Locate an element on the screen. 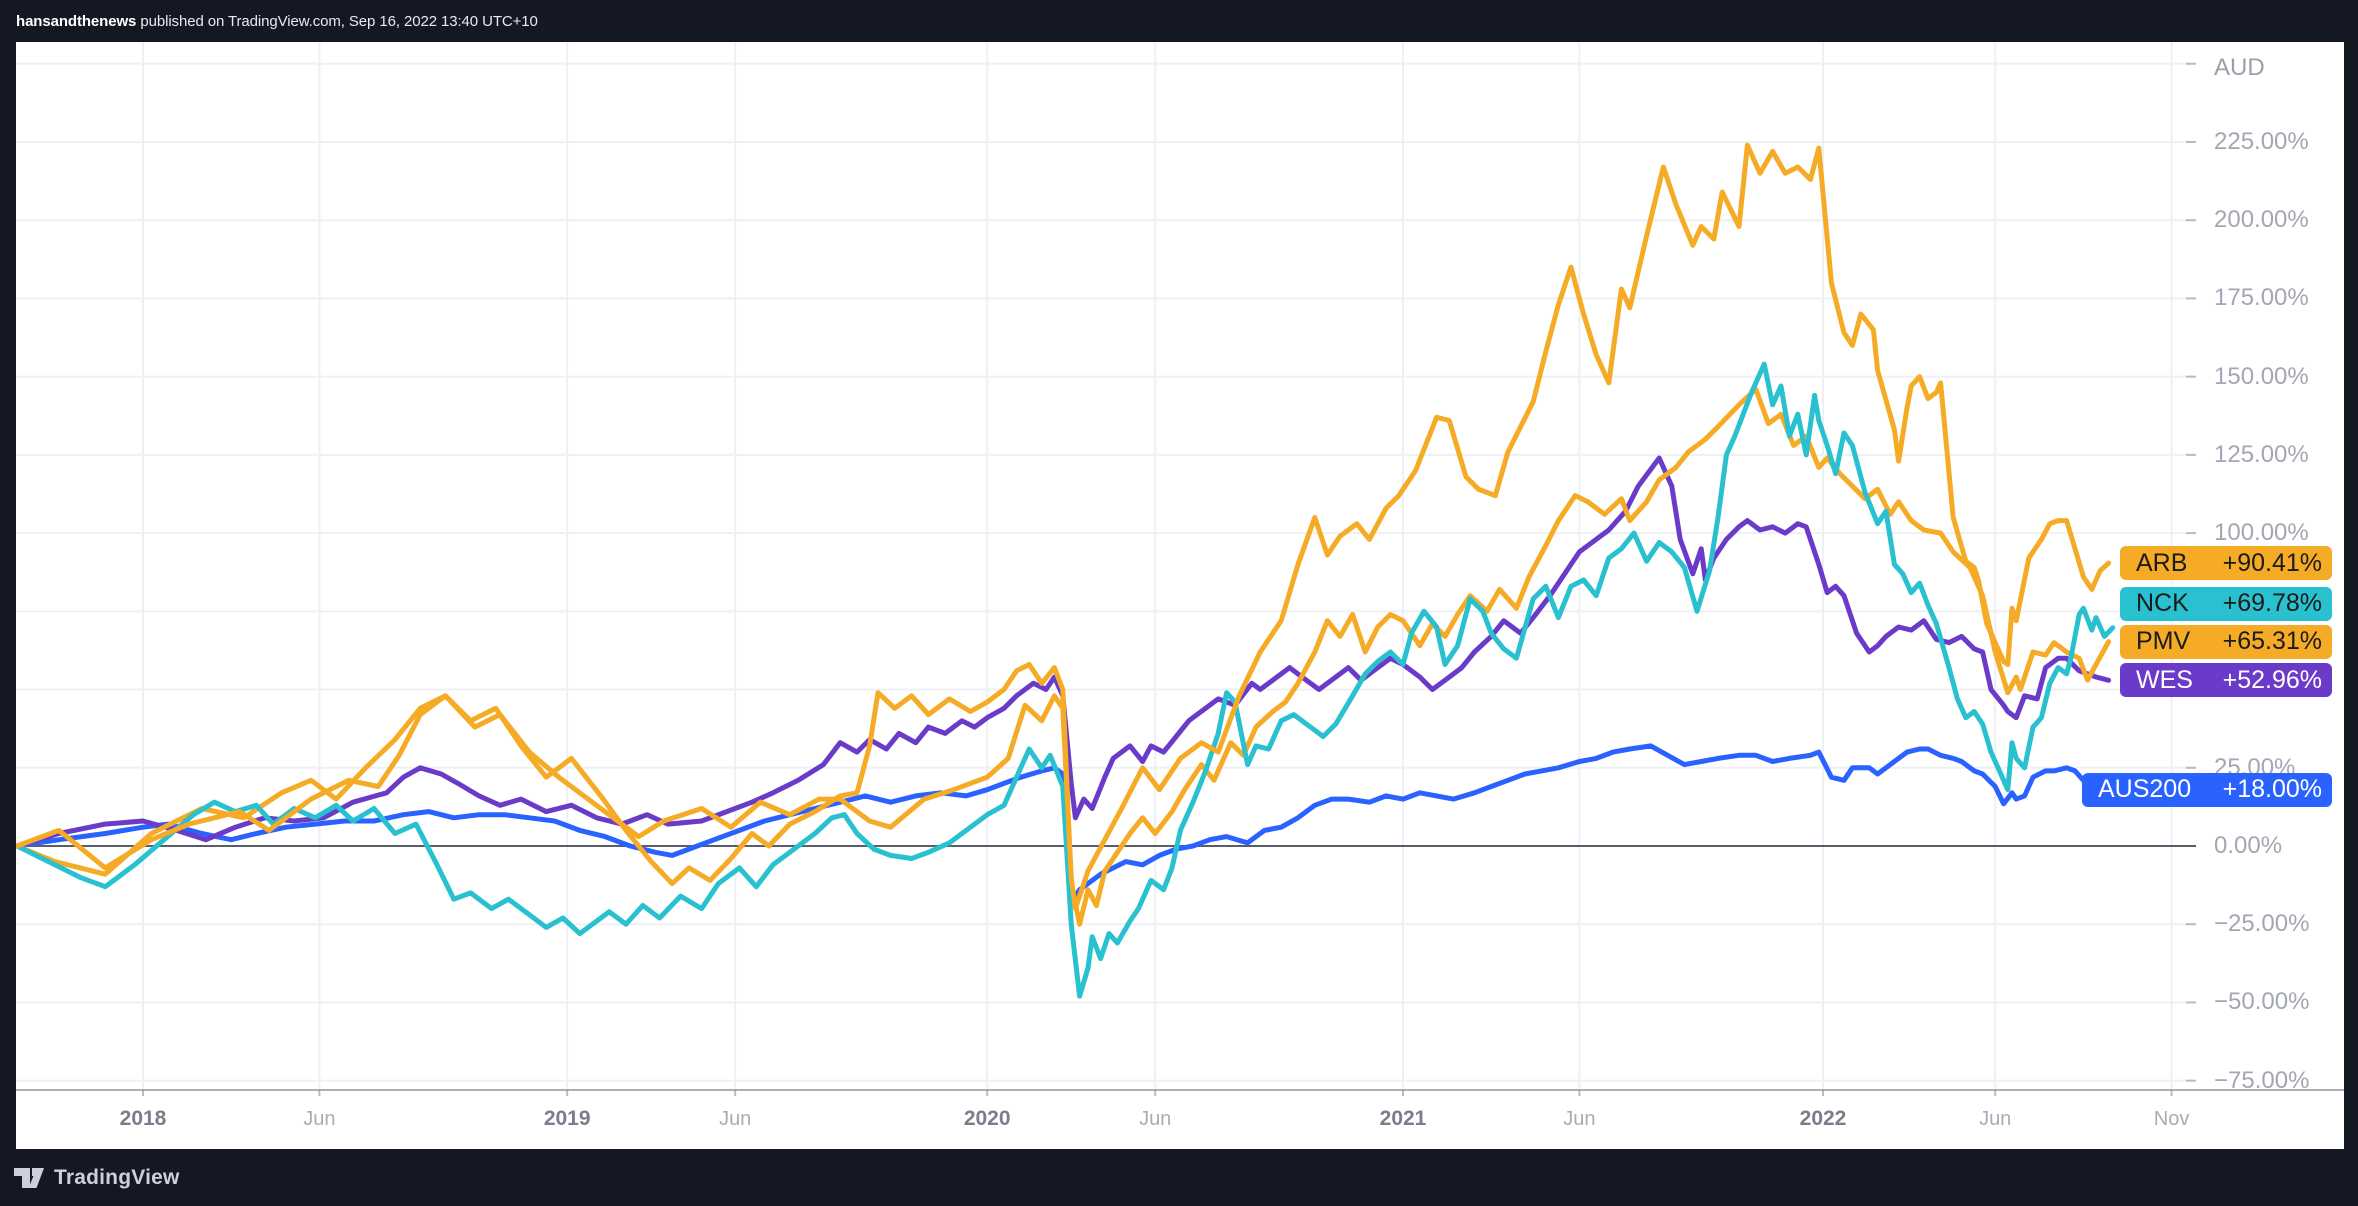 The height and width of the screenshot is (1206, 2358). time-axis-label-2022: 2022 is located at coordinates (1823, 1118).